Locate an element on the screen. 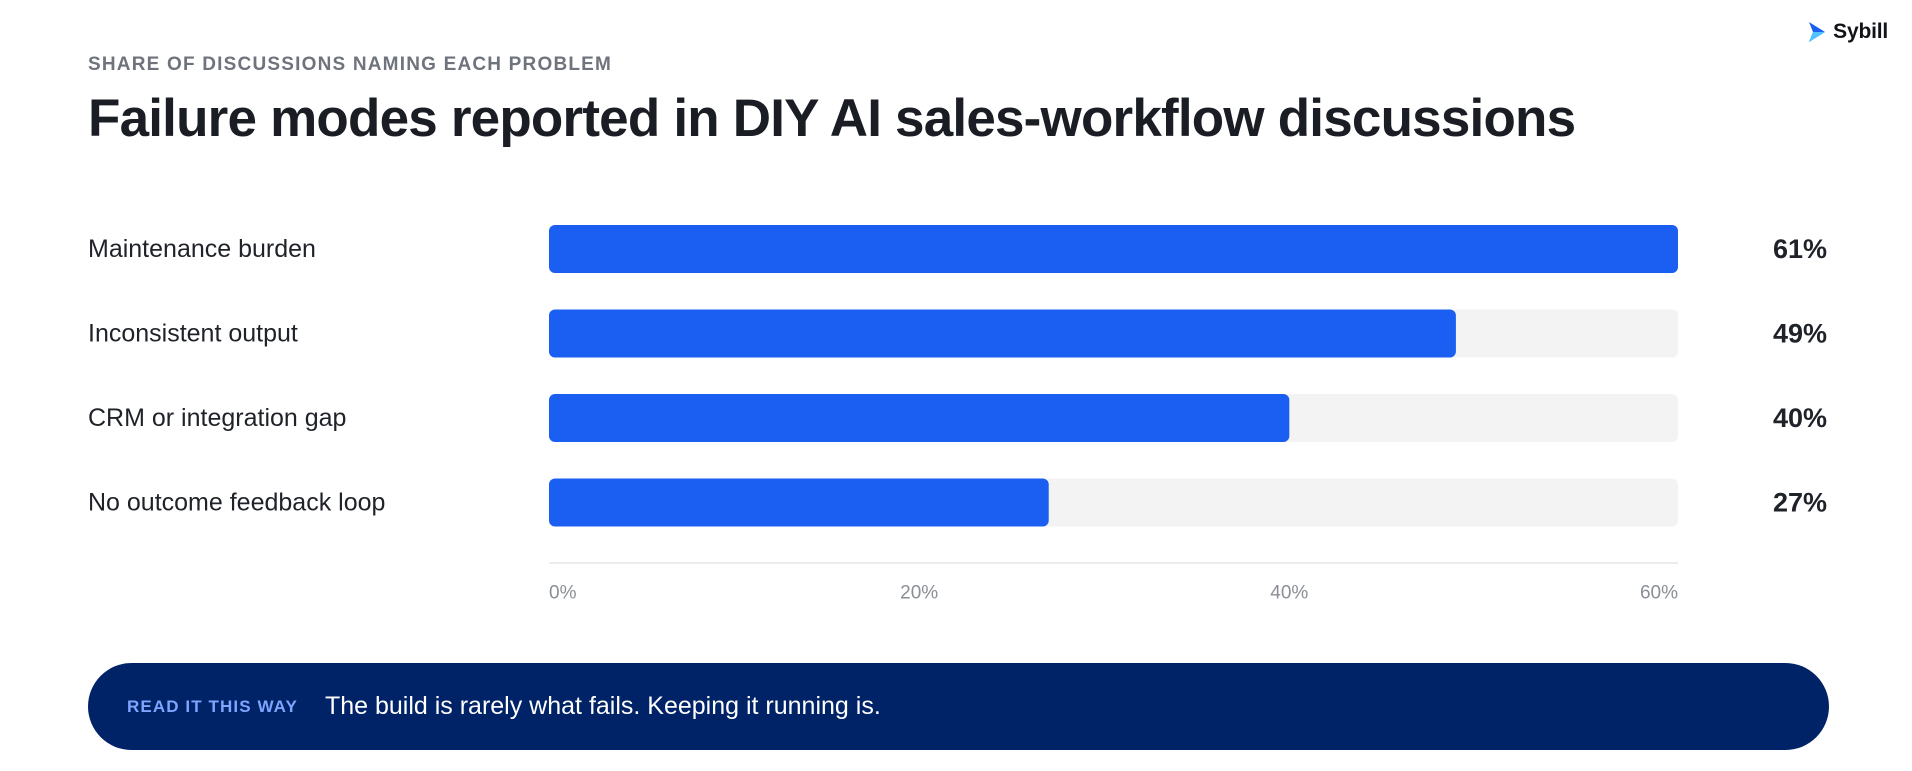  sybill-logo-icon is located at coordinates (1817, 32).